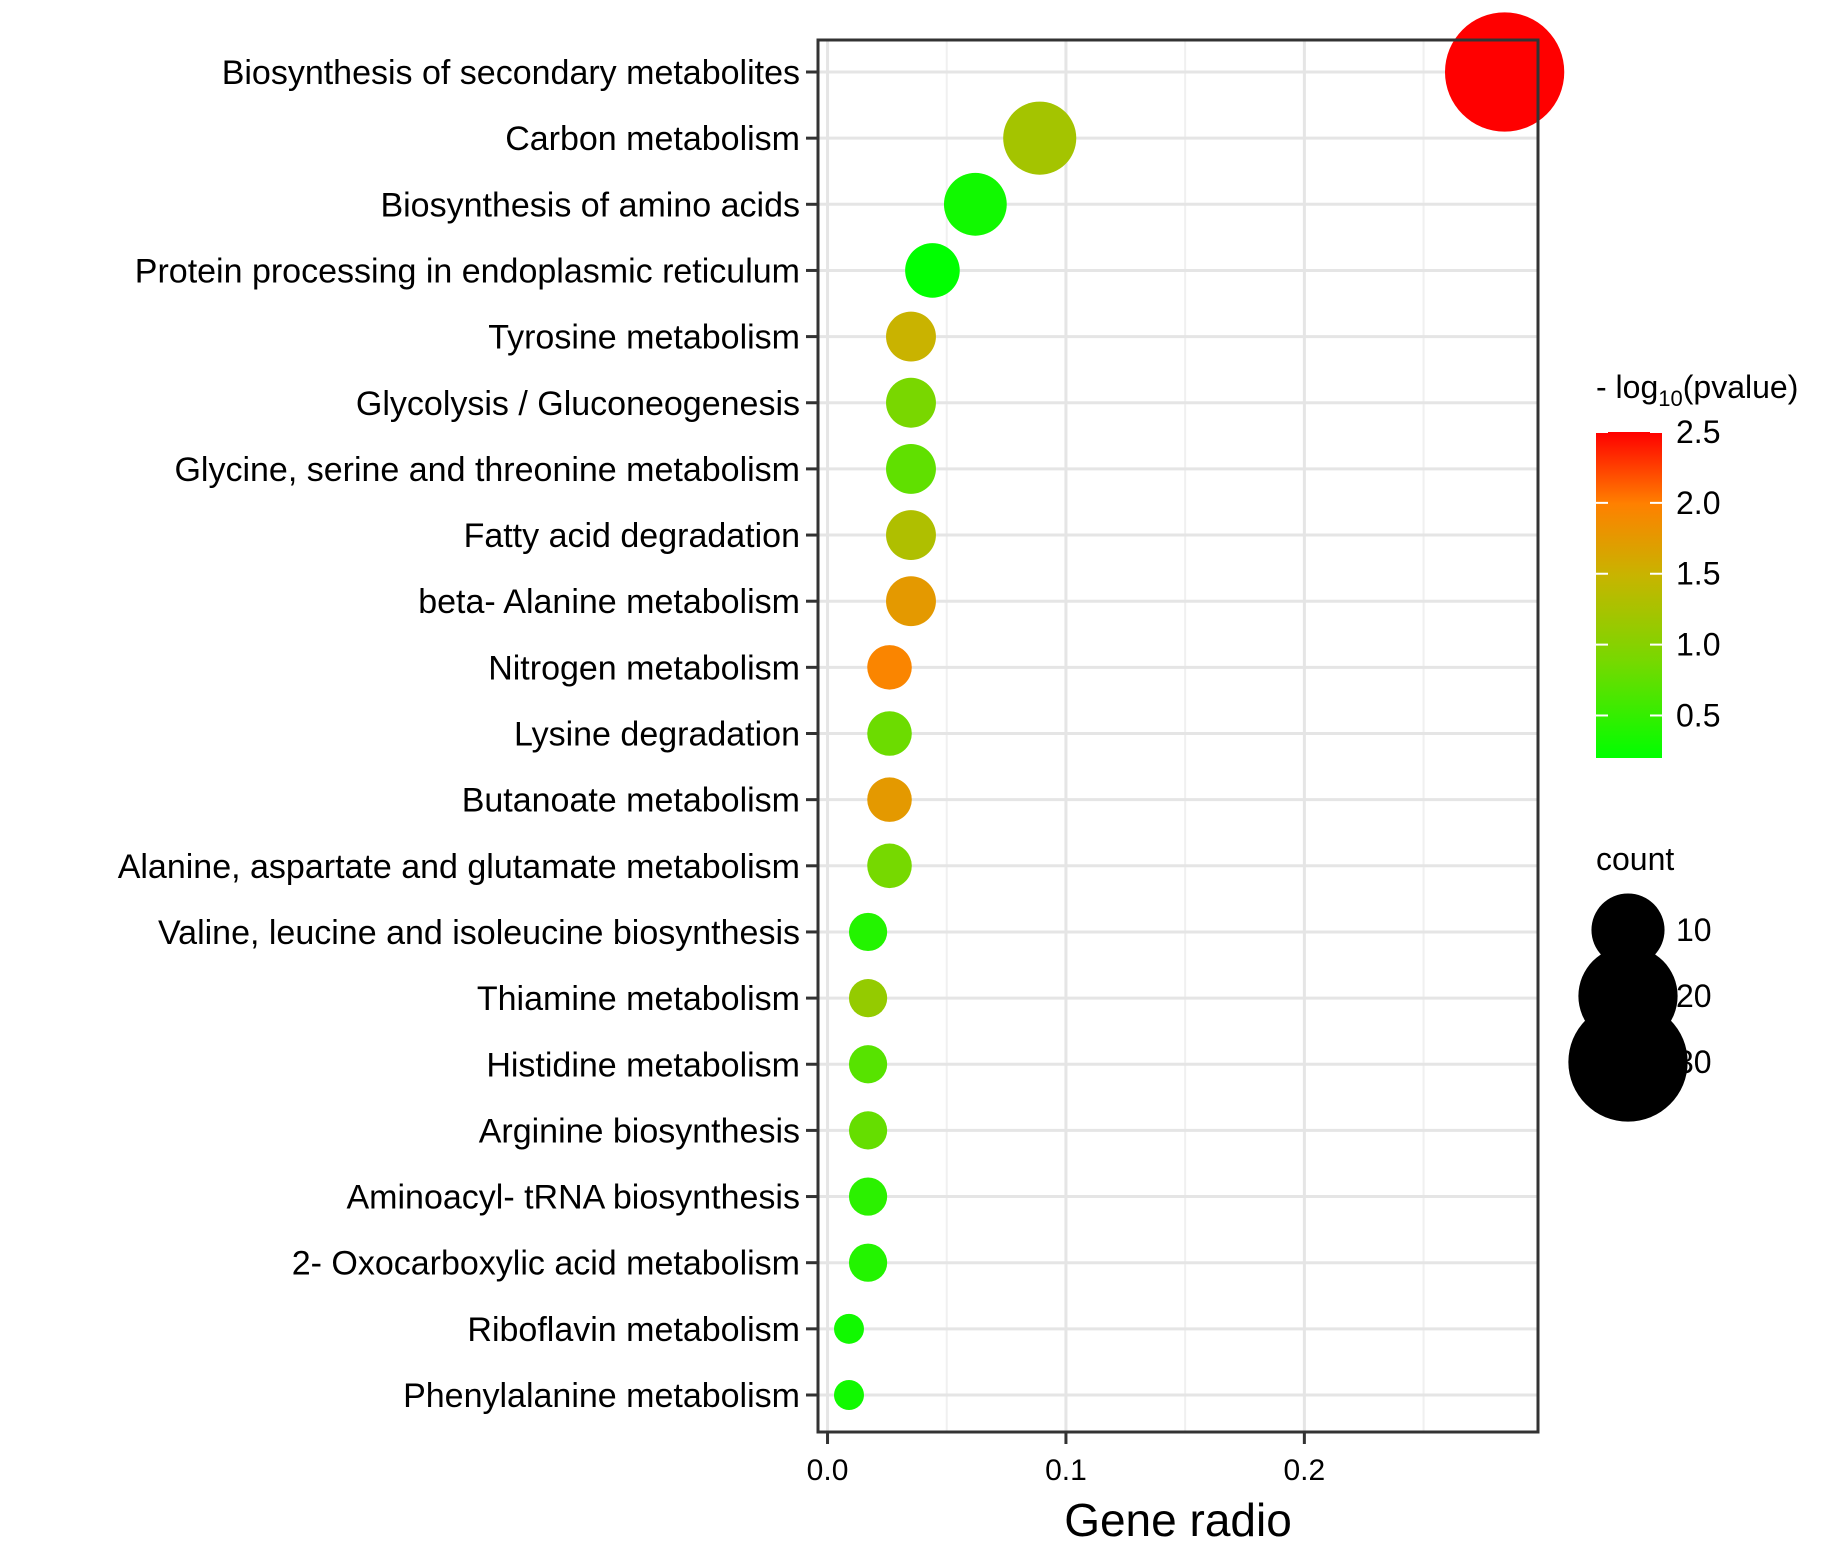  What do you see at coordinates (1066, 1470) in the screenshot?
I see `x-tick-label: 0.1` at bounding box center [1066, 1470].